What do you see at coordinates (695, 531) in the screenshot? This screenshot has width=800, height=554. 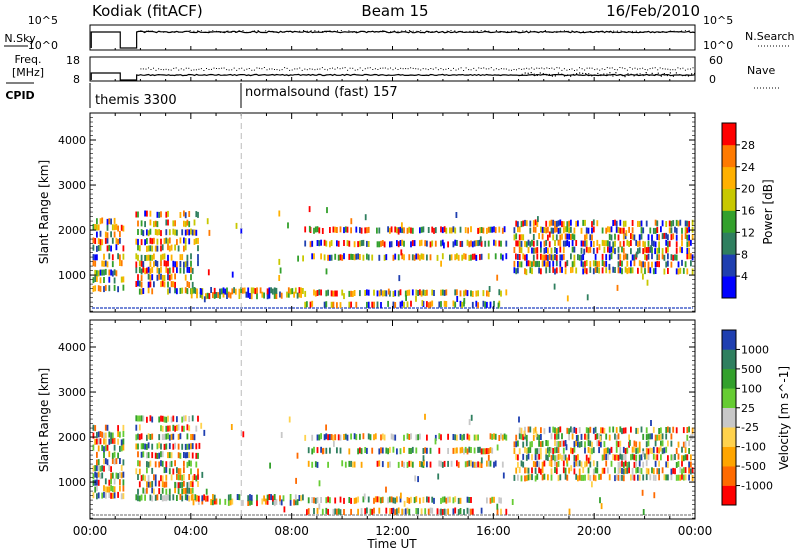 I see `x-tick-label: 00:00` at bounding box center [695, 531].